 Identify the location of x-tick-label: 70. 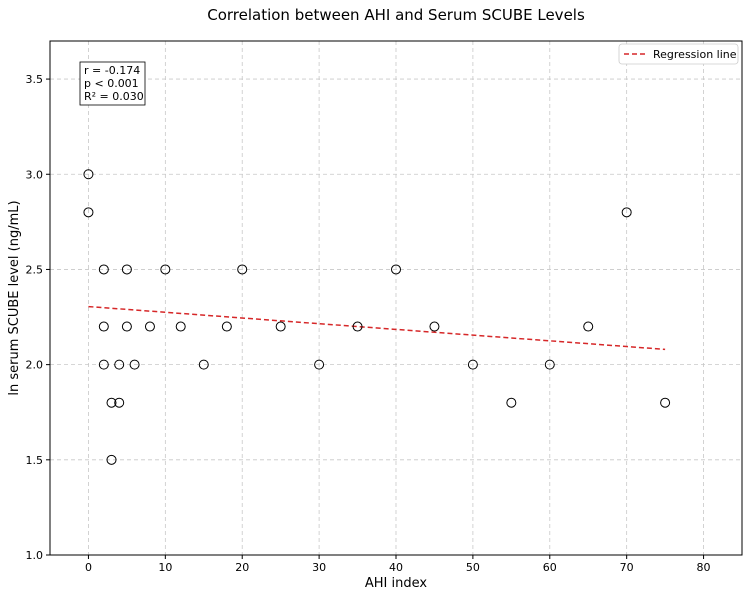
(627, 567).